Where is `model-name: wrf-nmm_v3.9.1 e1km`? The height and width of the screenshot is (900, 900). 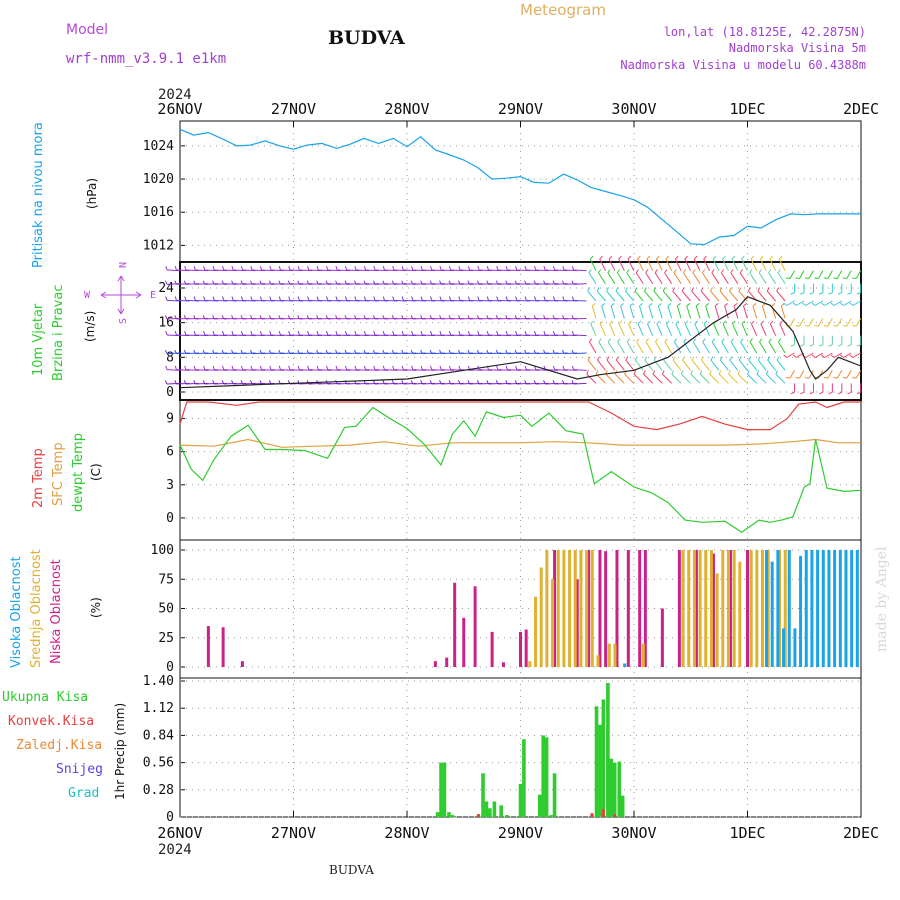
model-name: wrf-nmm_v3.9.1 e1km is located at coordinates (146, 59).